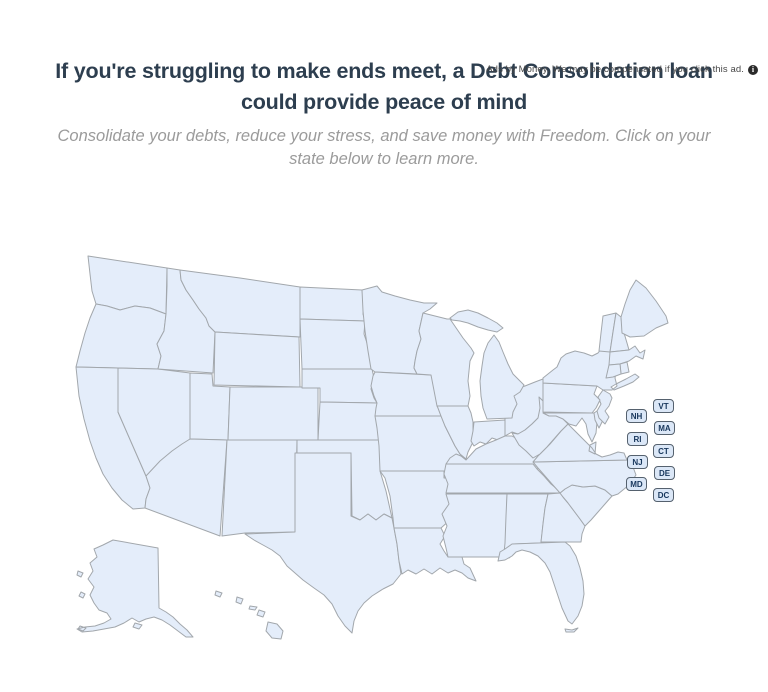 The height and width of the screenshot is (692, 768). What do you see at coordinates (455, 432) in the screenshot?
I see `state-IL` at bounding box center [455, 432].